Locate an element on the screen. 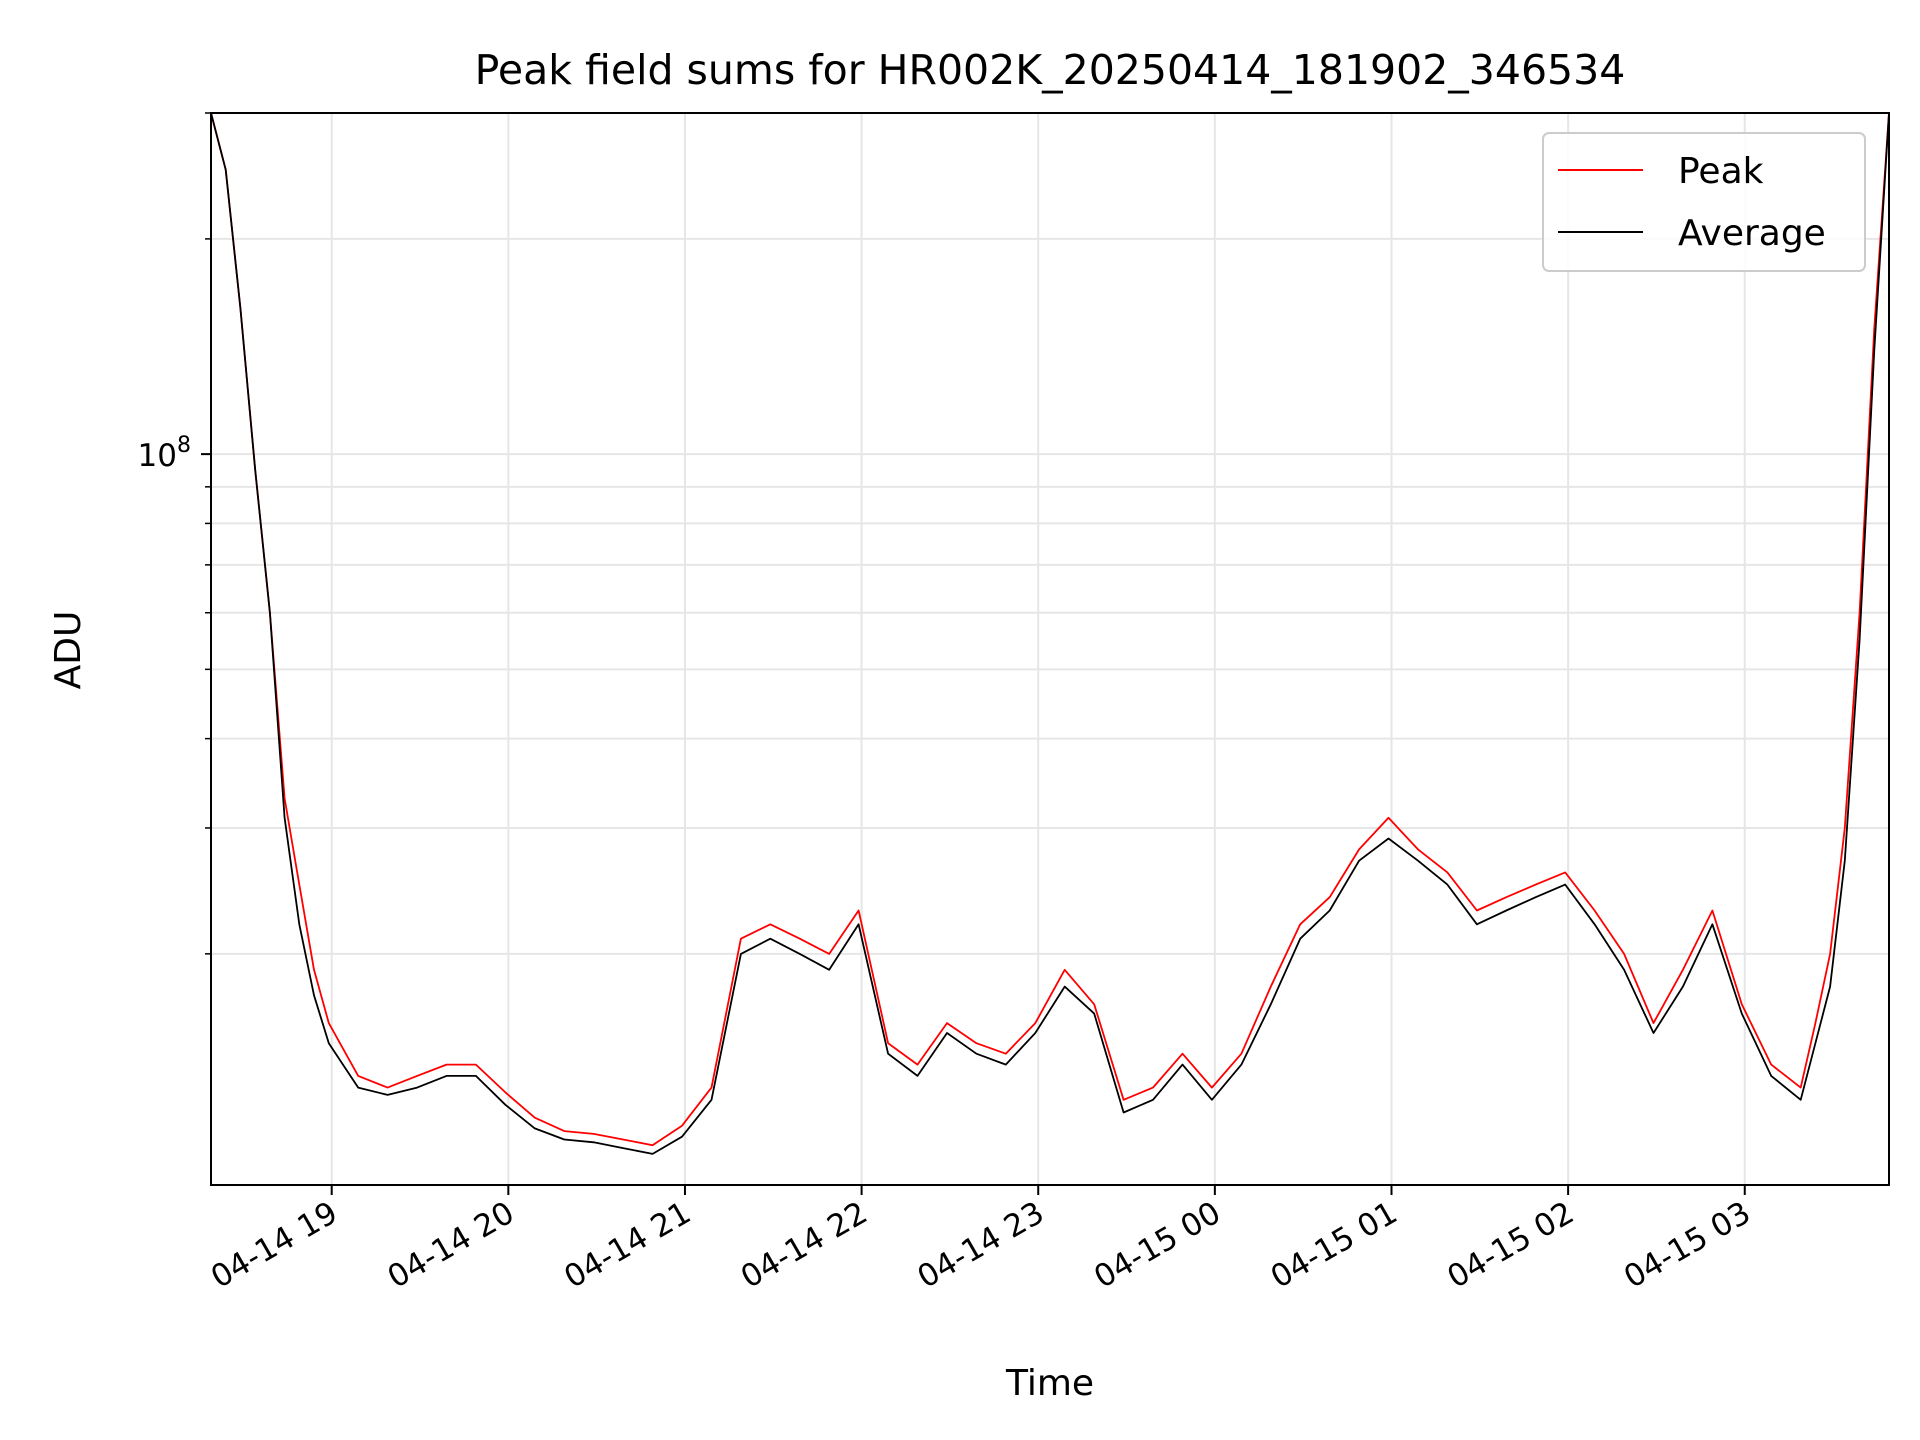 The height and width of the screenshot is (1440, 1920). x-axis-label: Time is located at coordinates (1049, 1383).